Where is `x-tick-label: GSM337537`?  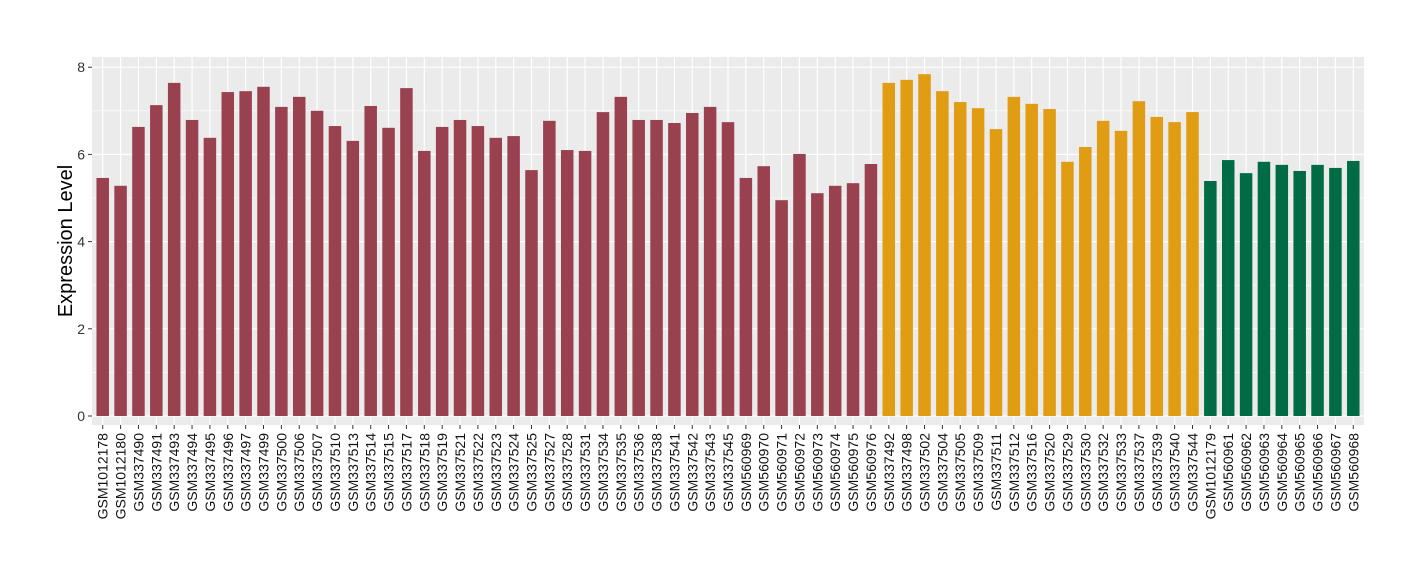 x-tick-label: GSM337537 is located at coordinates (1139, 472).